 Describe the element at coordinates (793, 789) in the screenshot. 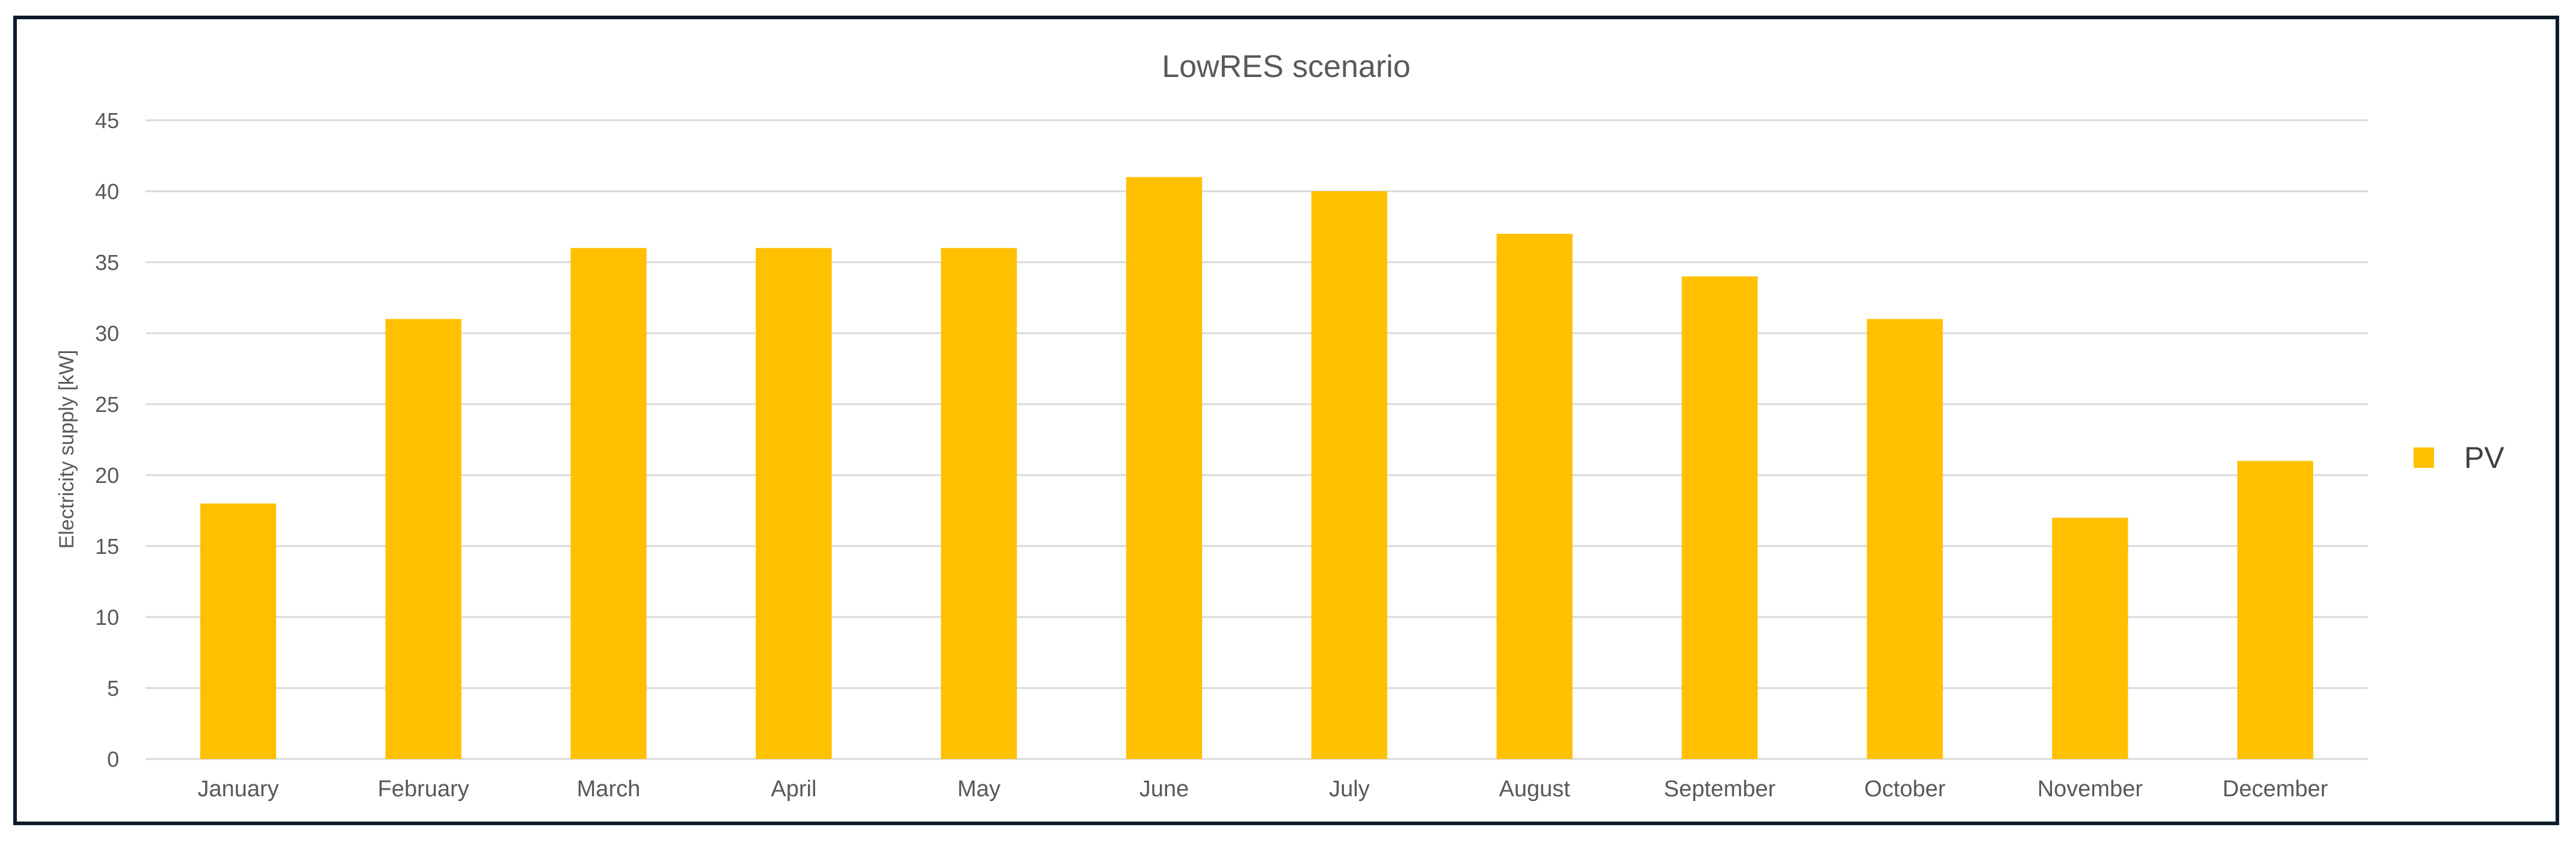

I see `x-tick-label-april: April` at that location.